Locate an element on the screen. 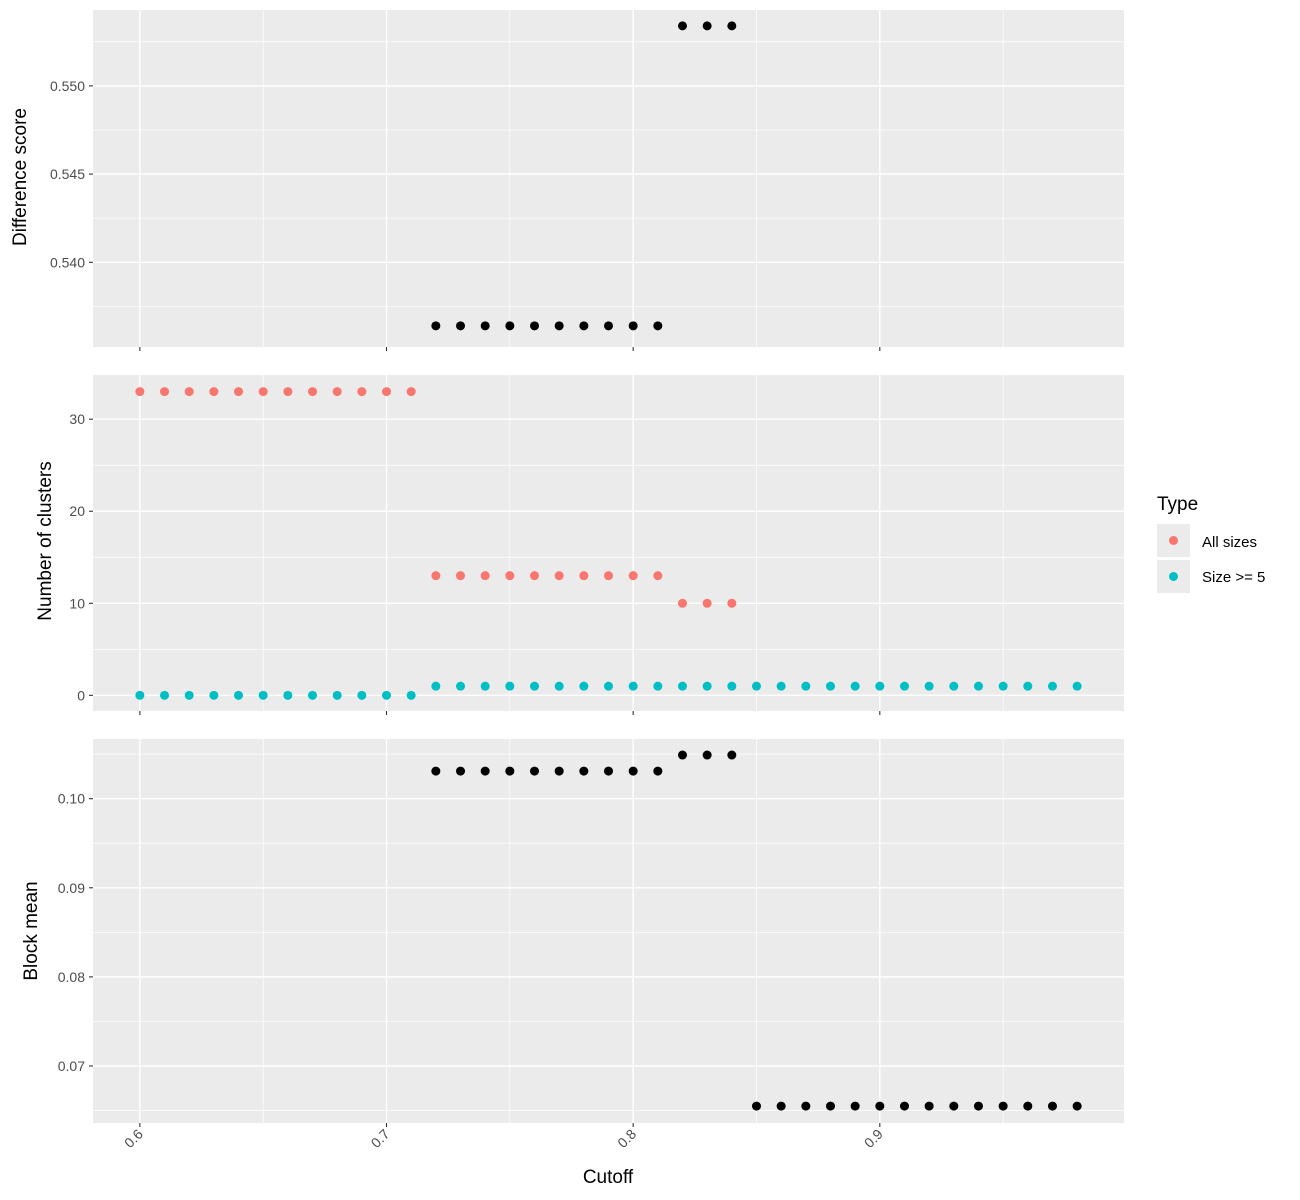 This screenshot has height=1200, width=1300. y-axis-title: Block mean is located at coordinates (31, 930).